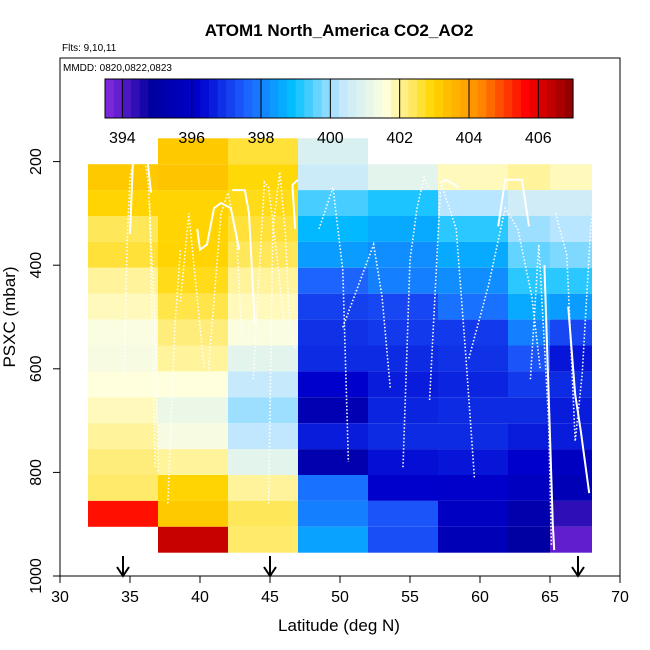 Image resolution: width=650 pixels, height=650 pixels. Describe the element at coordinates (620, 597) in the screenshot. I see `x-tick-label: 70` at that location.